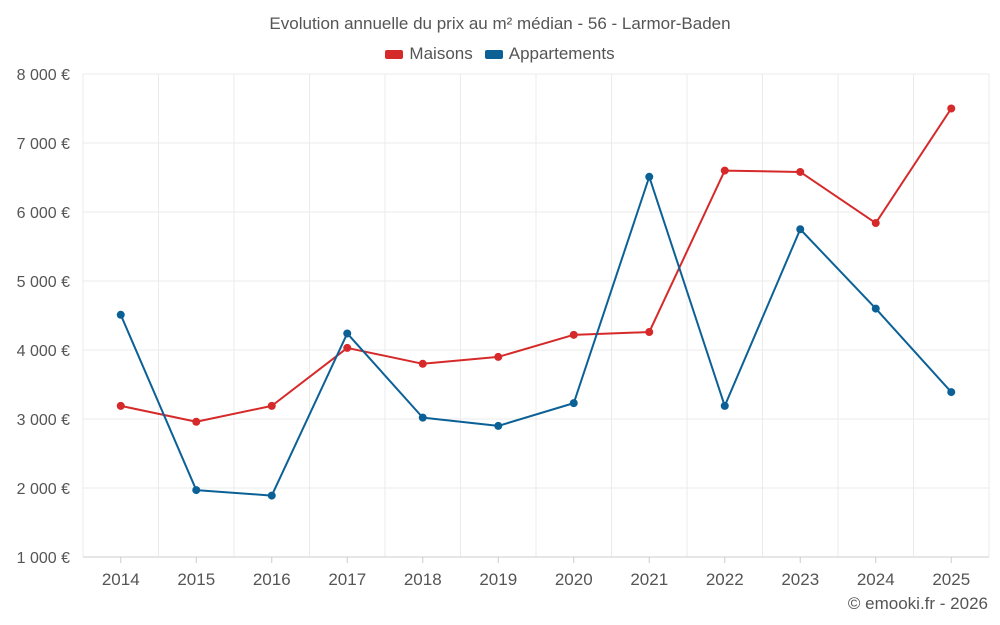  I want to click on legend-swatch-maisons, so click(394, 54).